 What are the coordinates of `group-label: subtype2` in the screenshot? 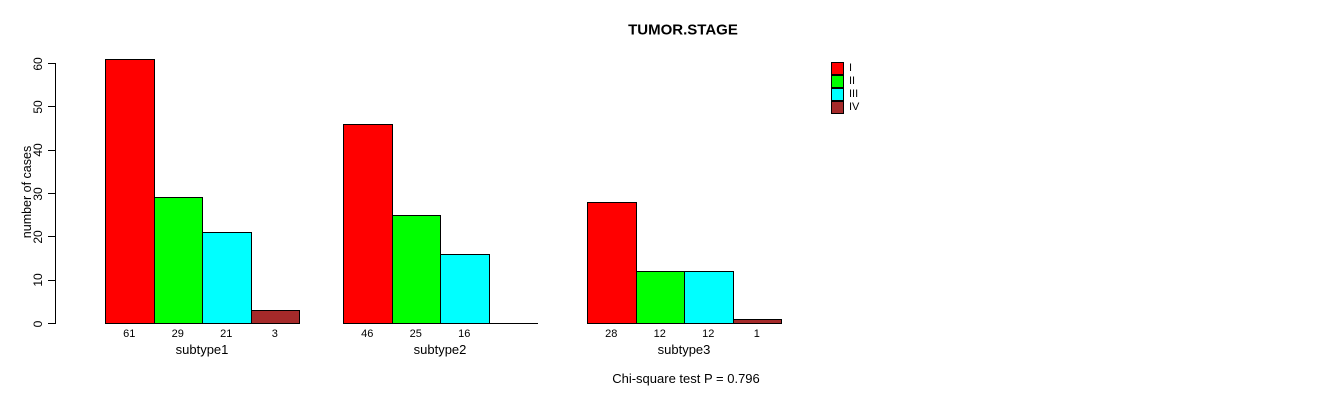 It's located at (440, 349).